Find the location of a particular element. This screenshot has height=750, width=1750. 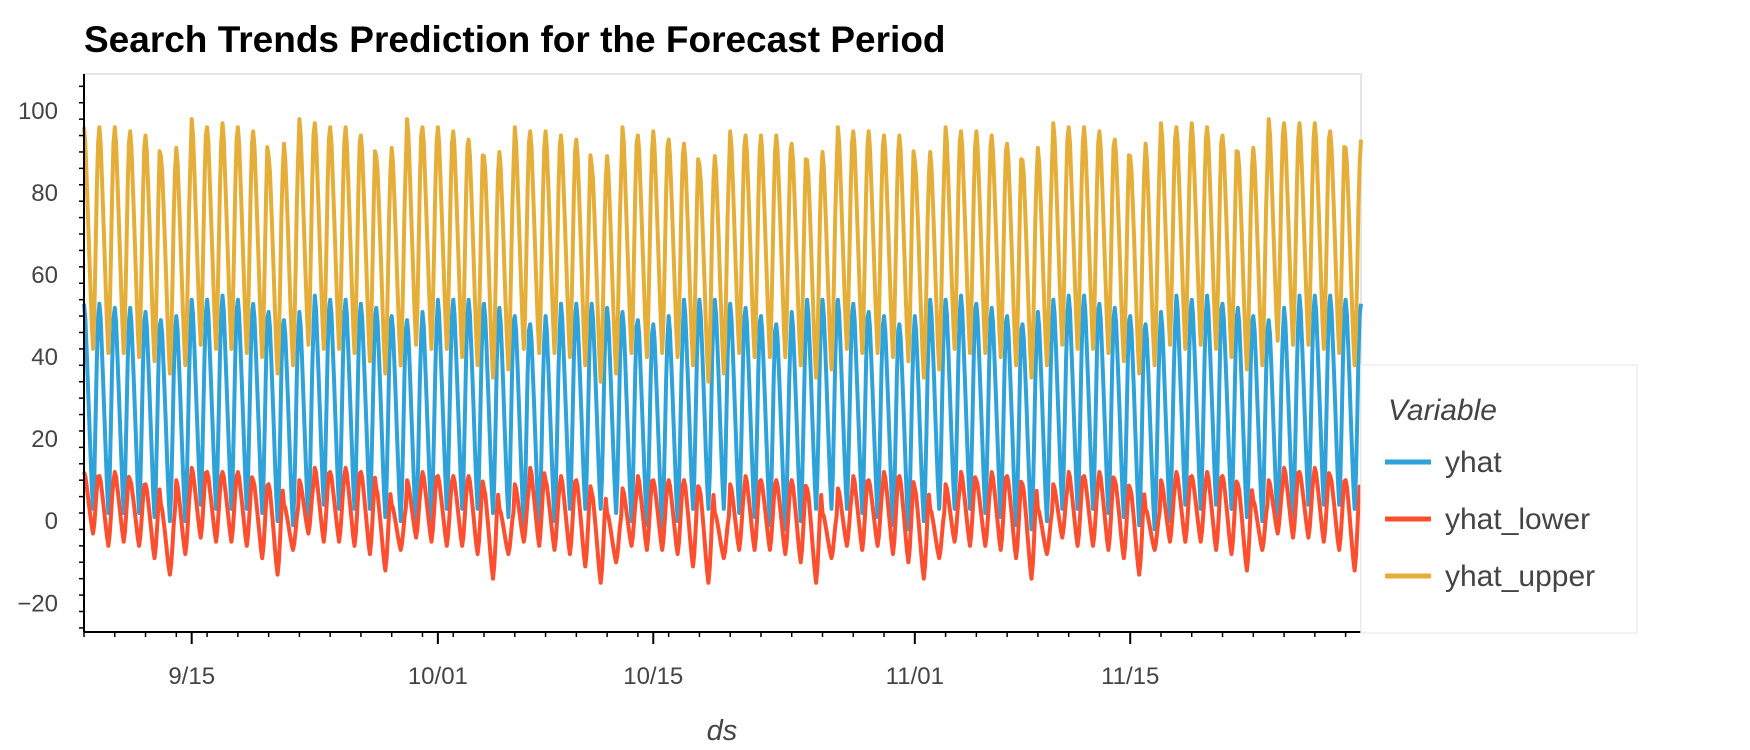

x-axis-label: ds is located at coordinates (722, 731).